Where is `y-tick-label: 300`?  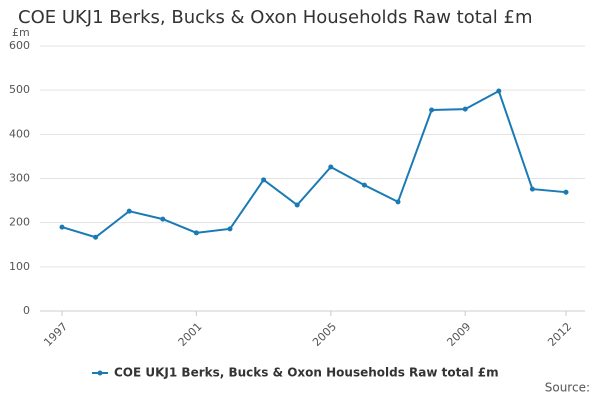
y-tick-label: 300 is located at coordinates (19, 178).